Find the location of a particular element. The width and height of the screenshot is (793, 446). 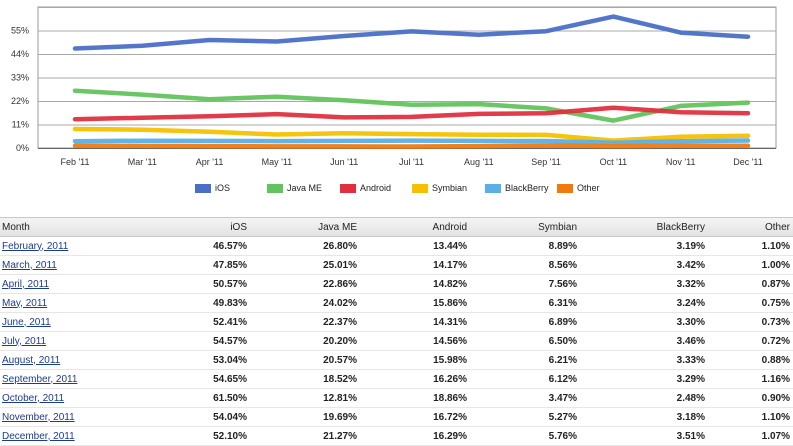

month-link: June, 2011 is located at coordinates (26, 322).